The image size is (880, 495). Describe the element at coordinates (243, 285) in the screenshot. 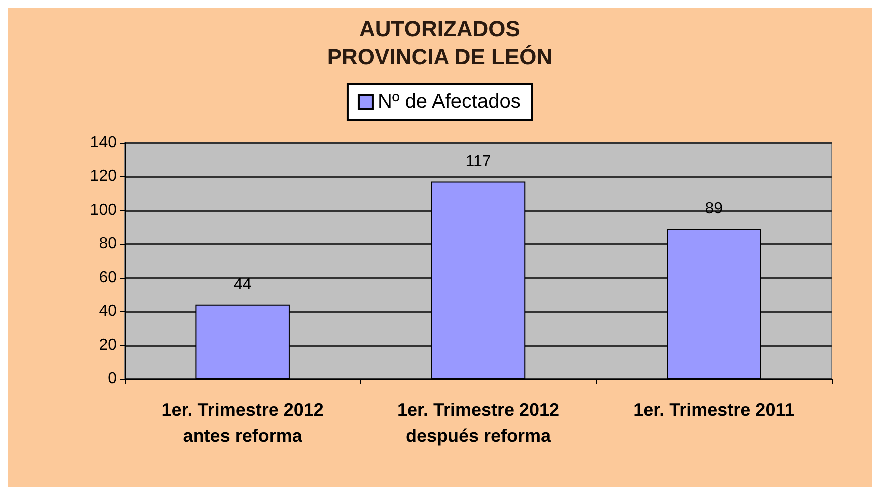

I see `data-label: 44` at that location.